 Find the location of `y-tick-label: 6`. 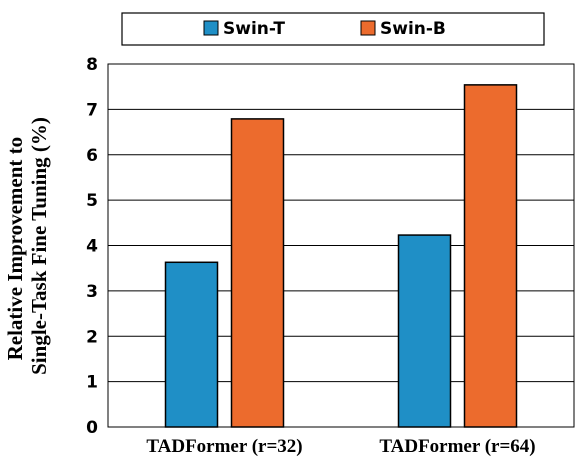

y-tick-label: 6 is located at coordinates (92, 156).